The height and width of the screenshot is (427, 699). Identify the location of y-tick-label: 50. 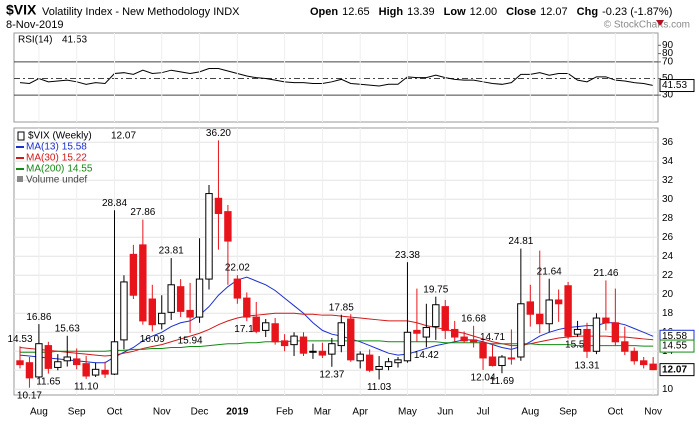
(668, 78).